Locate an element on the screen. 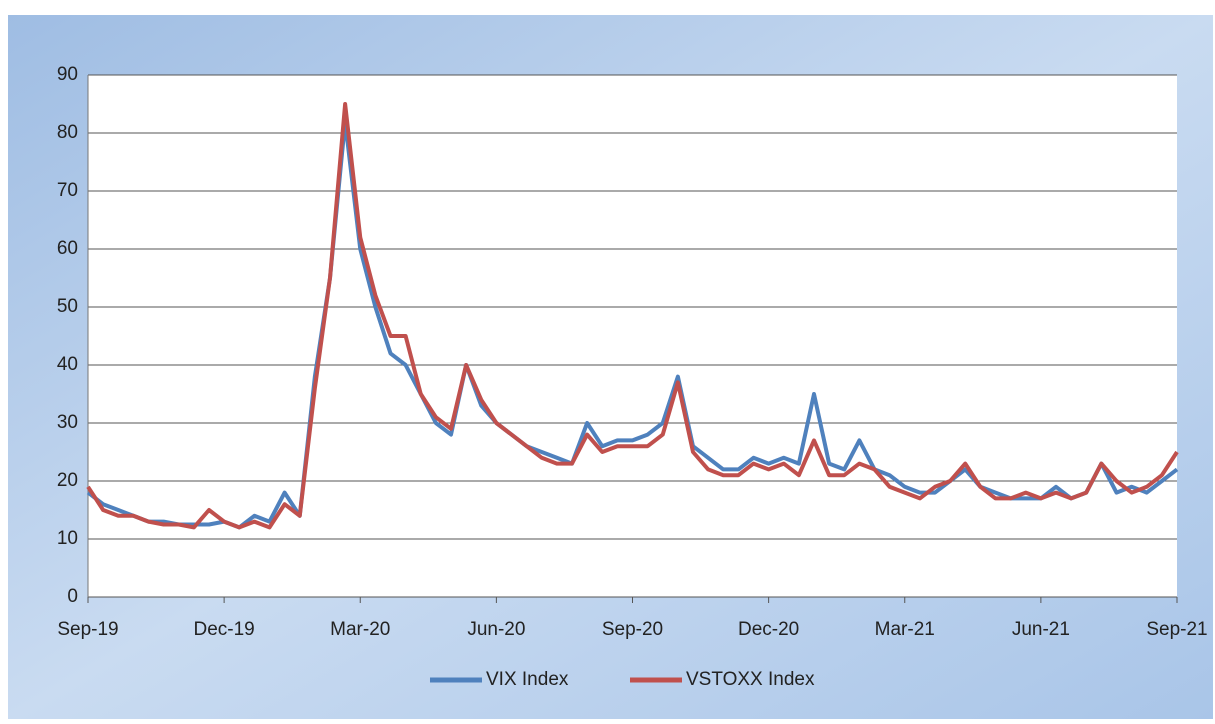 The image size is (1215, 724). y-tick-label: 40 is located at coordinates (67, 364).